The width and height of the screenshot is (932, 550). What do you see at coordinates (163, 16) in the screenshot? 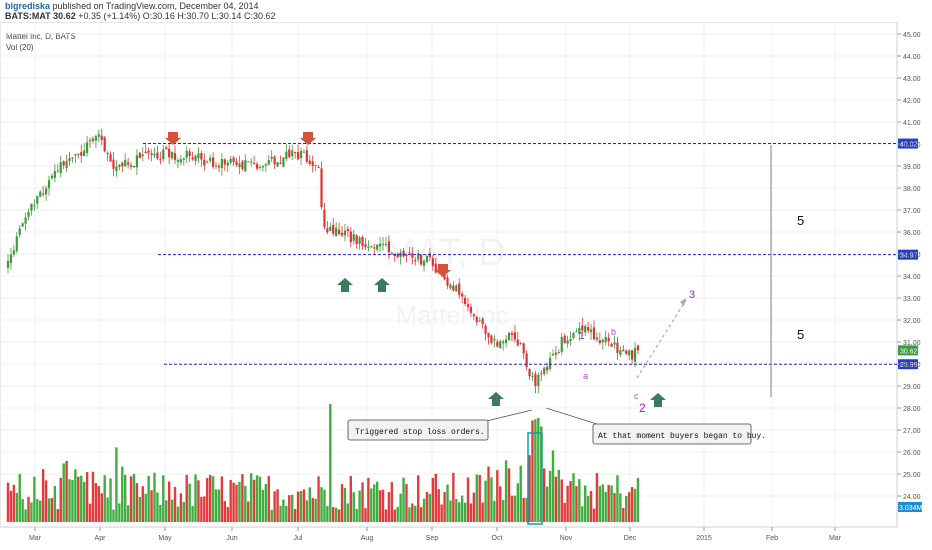
I see `ohlc-open: 30.16` at bounding box center [163, 16].